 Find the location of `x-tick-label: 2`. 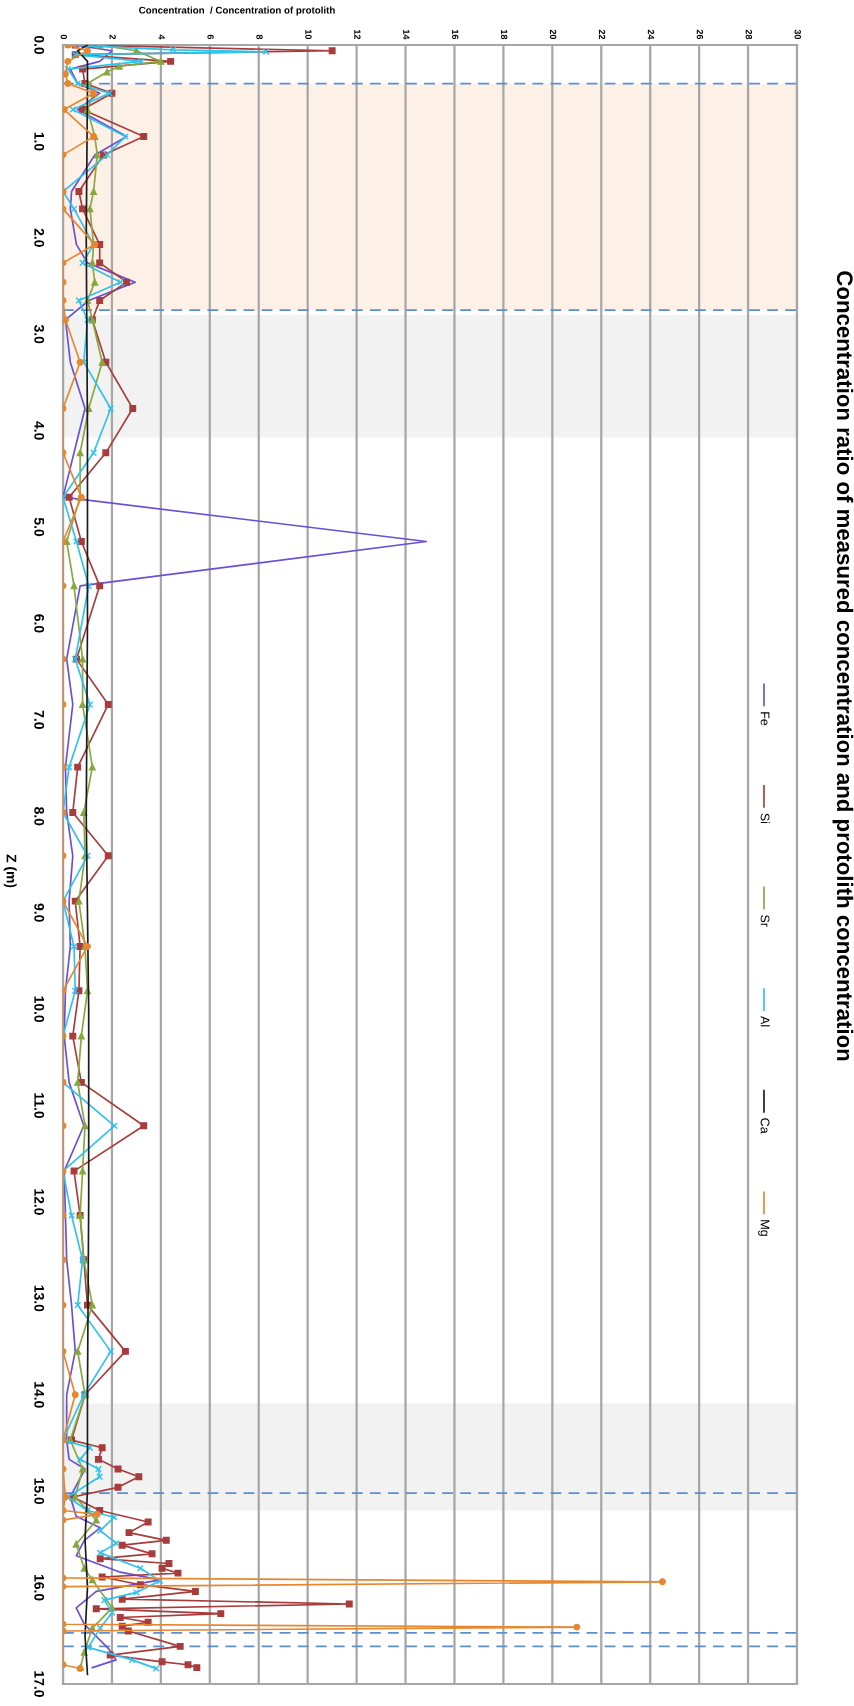

x-tick-label: 2 is located at coordinates (112, 37).